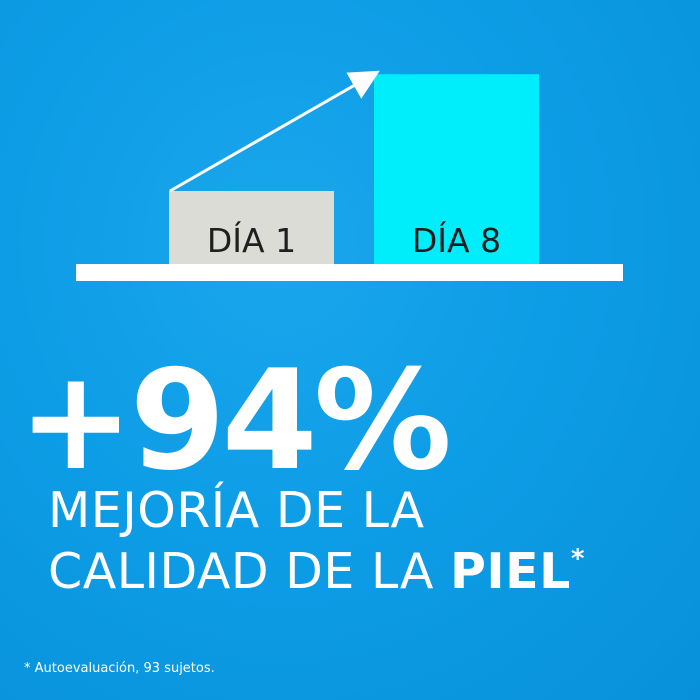 The image size is (700, 700). Describe the element at coordinates (354, 240) in the screenshot. I see `labels-layer: DÍA 1 DÍA 8` at that location.